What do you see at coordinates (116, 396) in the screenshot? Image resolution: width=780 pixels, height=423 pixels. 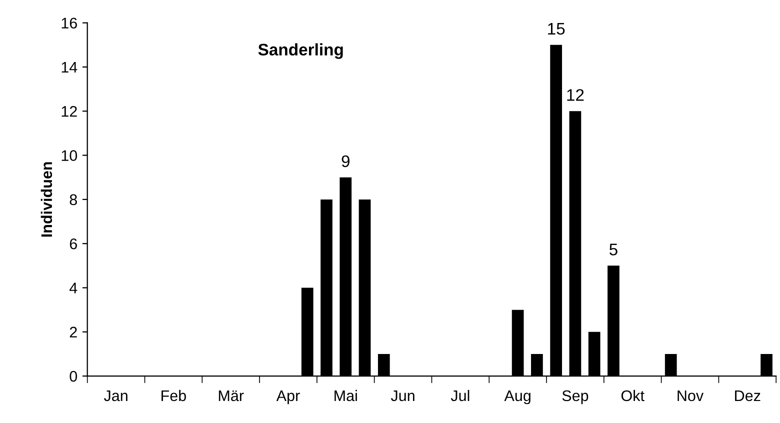 I see `x-tick-label: Jan` at bounding box center [116, 396].